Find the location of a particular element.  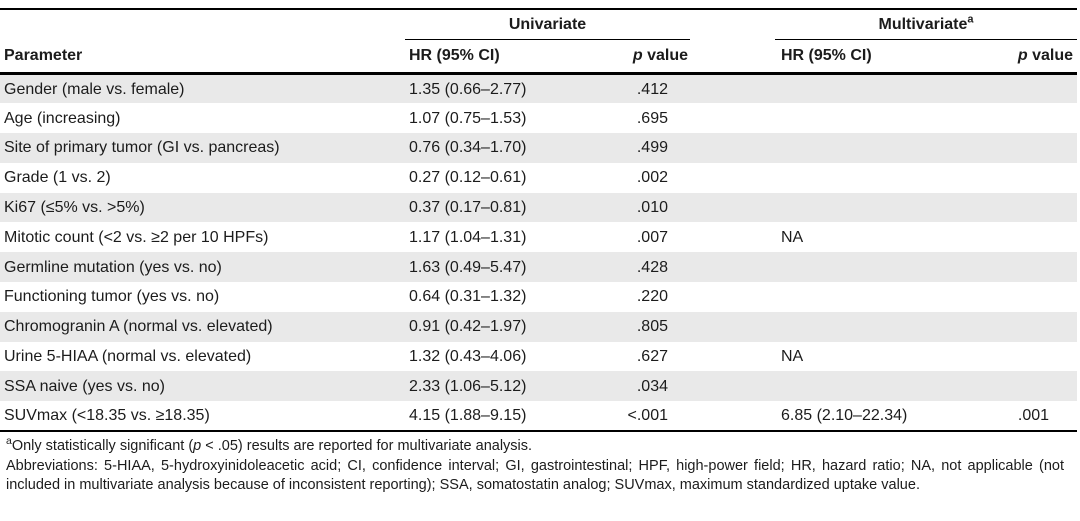

uni-p-cell: .627 is located at coordinates (652, 357).